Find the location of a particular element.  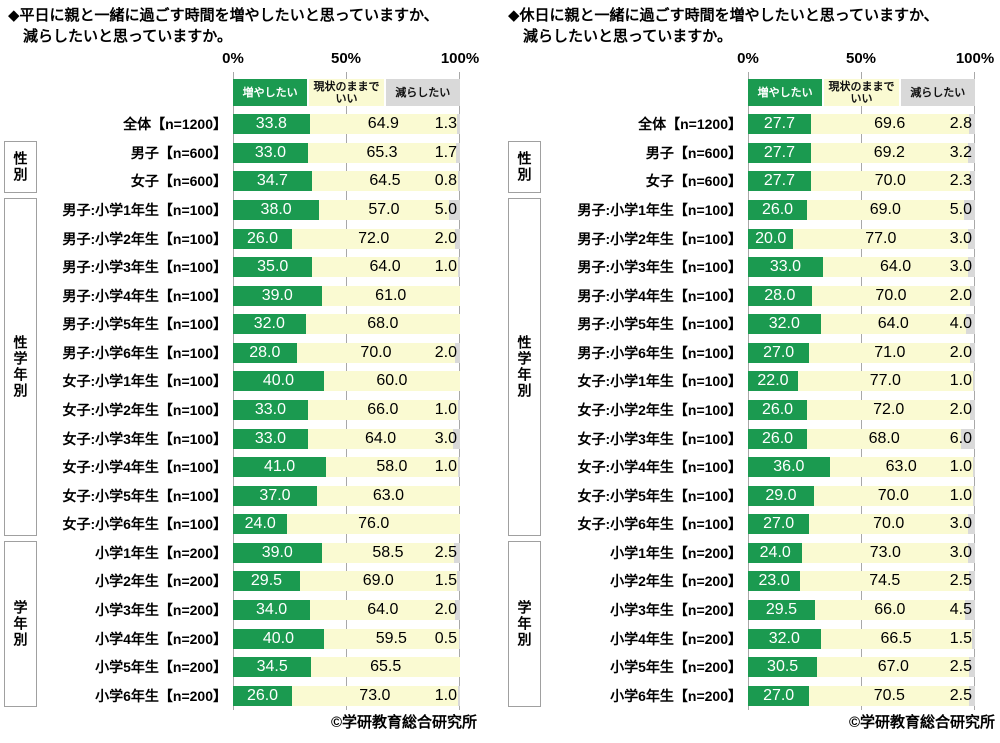

value-label-segment-increase: 30.5 is located at coordinates (783, 667).